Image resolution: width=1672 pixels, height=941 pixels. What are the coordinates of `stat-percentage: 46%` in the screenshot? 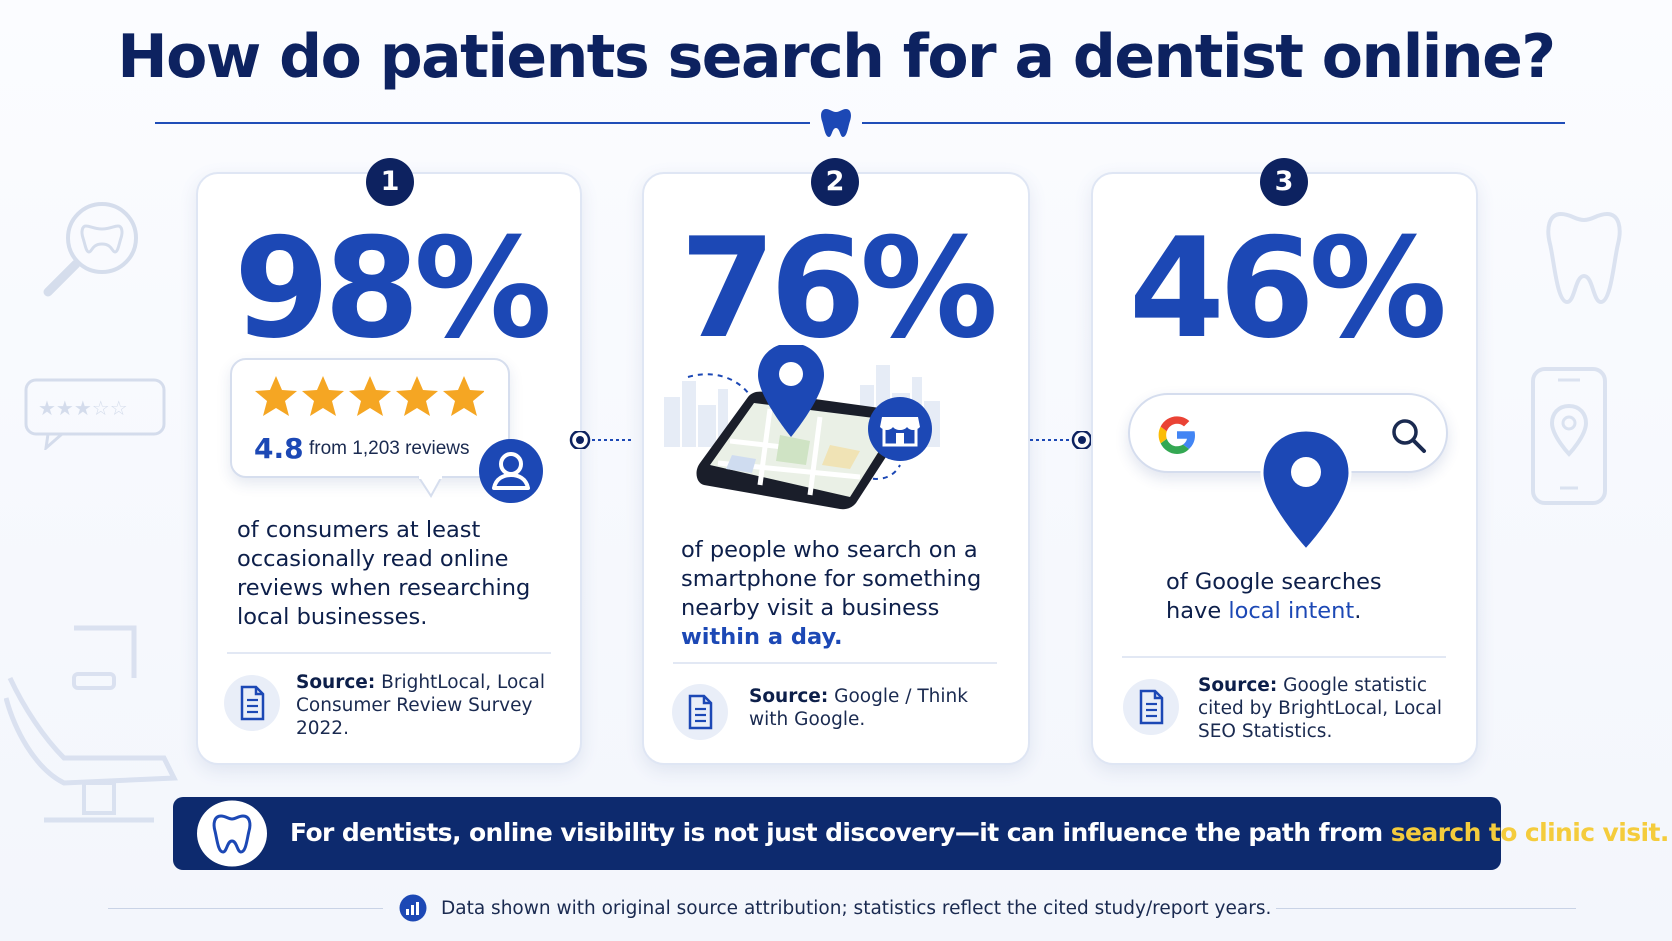 It's located at (1287, 288).